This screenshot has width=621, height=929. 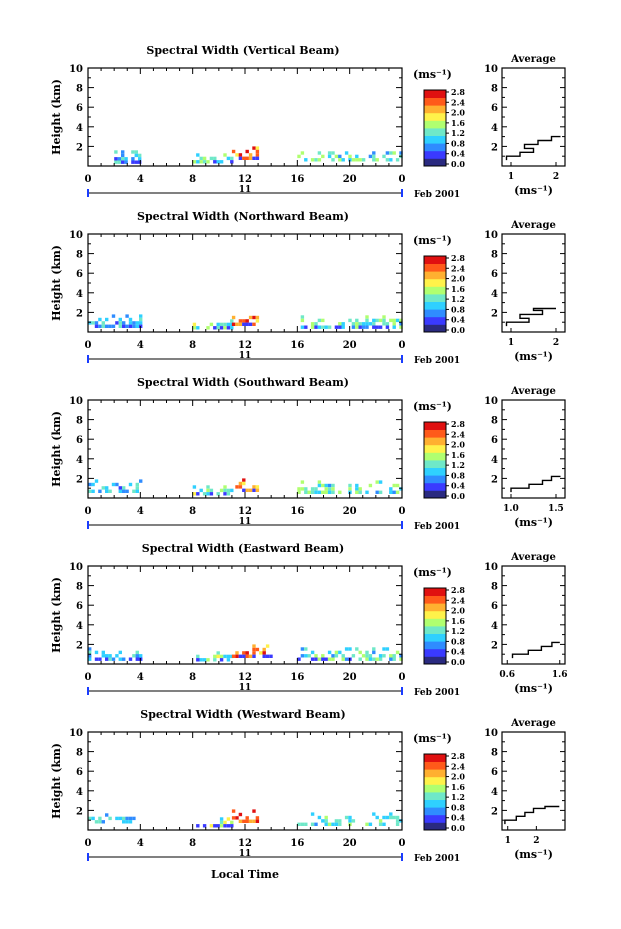 What do you see at coordinates (458, 631) in the screenshot?
I see `colorbar-tick-label: 1.2` at bounding box center [458, 631].